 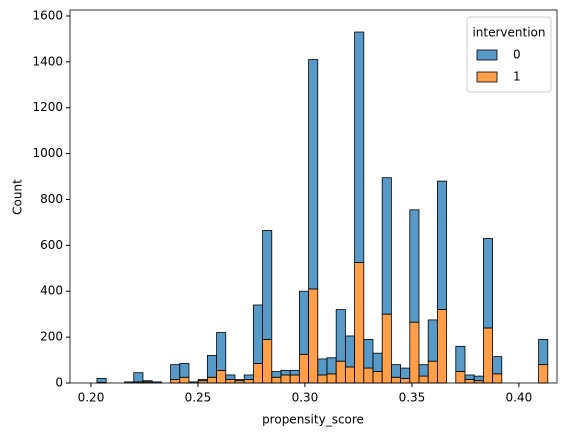 I want to click on legend-title: intervention, so click(x=508, y=33).